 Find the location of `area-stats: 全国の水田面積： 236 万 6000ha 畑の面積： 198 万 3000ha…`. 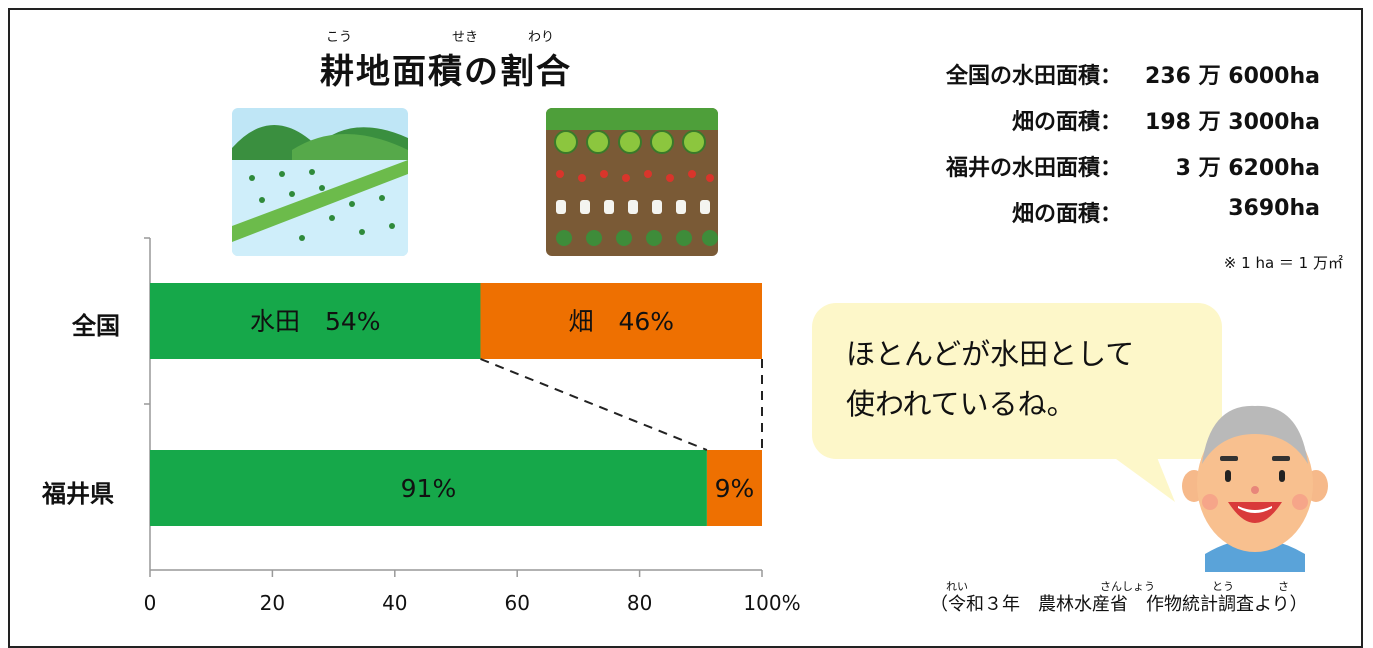

area-stats: 全国の水田面積： 236 万 6000ha 畑の面積： 198 万 3000ha… is located at coordinates (1110, 148).